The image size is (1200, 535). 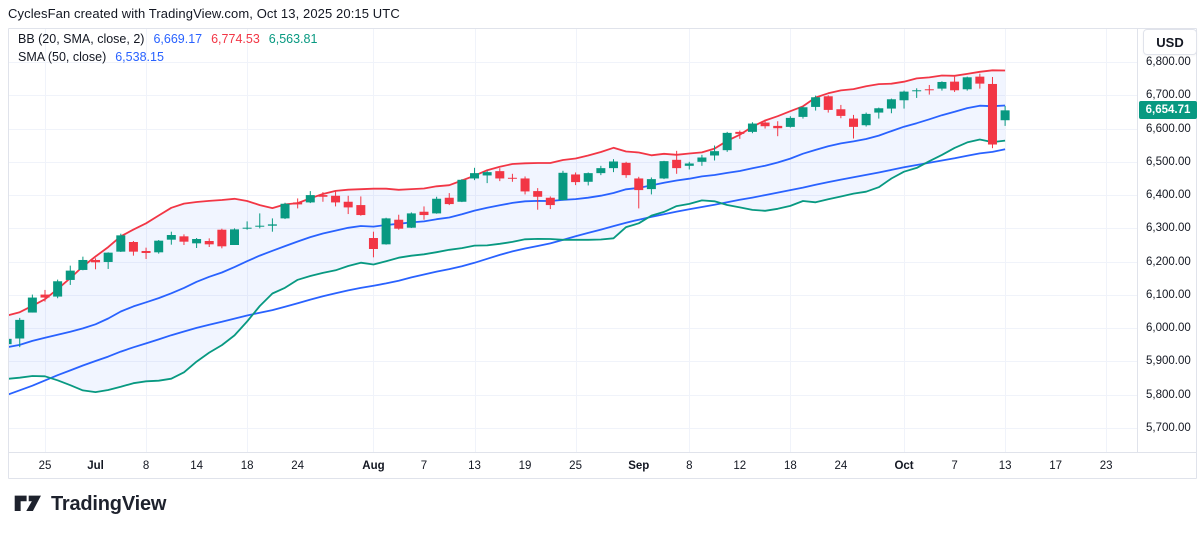 What do you see at coordinates (1170, 42) in the screenshot?
I see `currency-toggle-button: USD` at bounding box center [1170, 42].